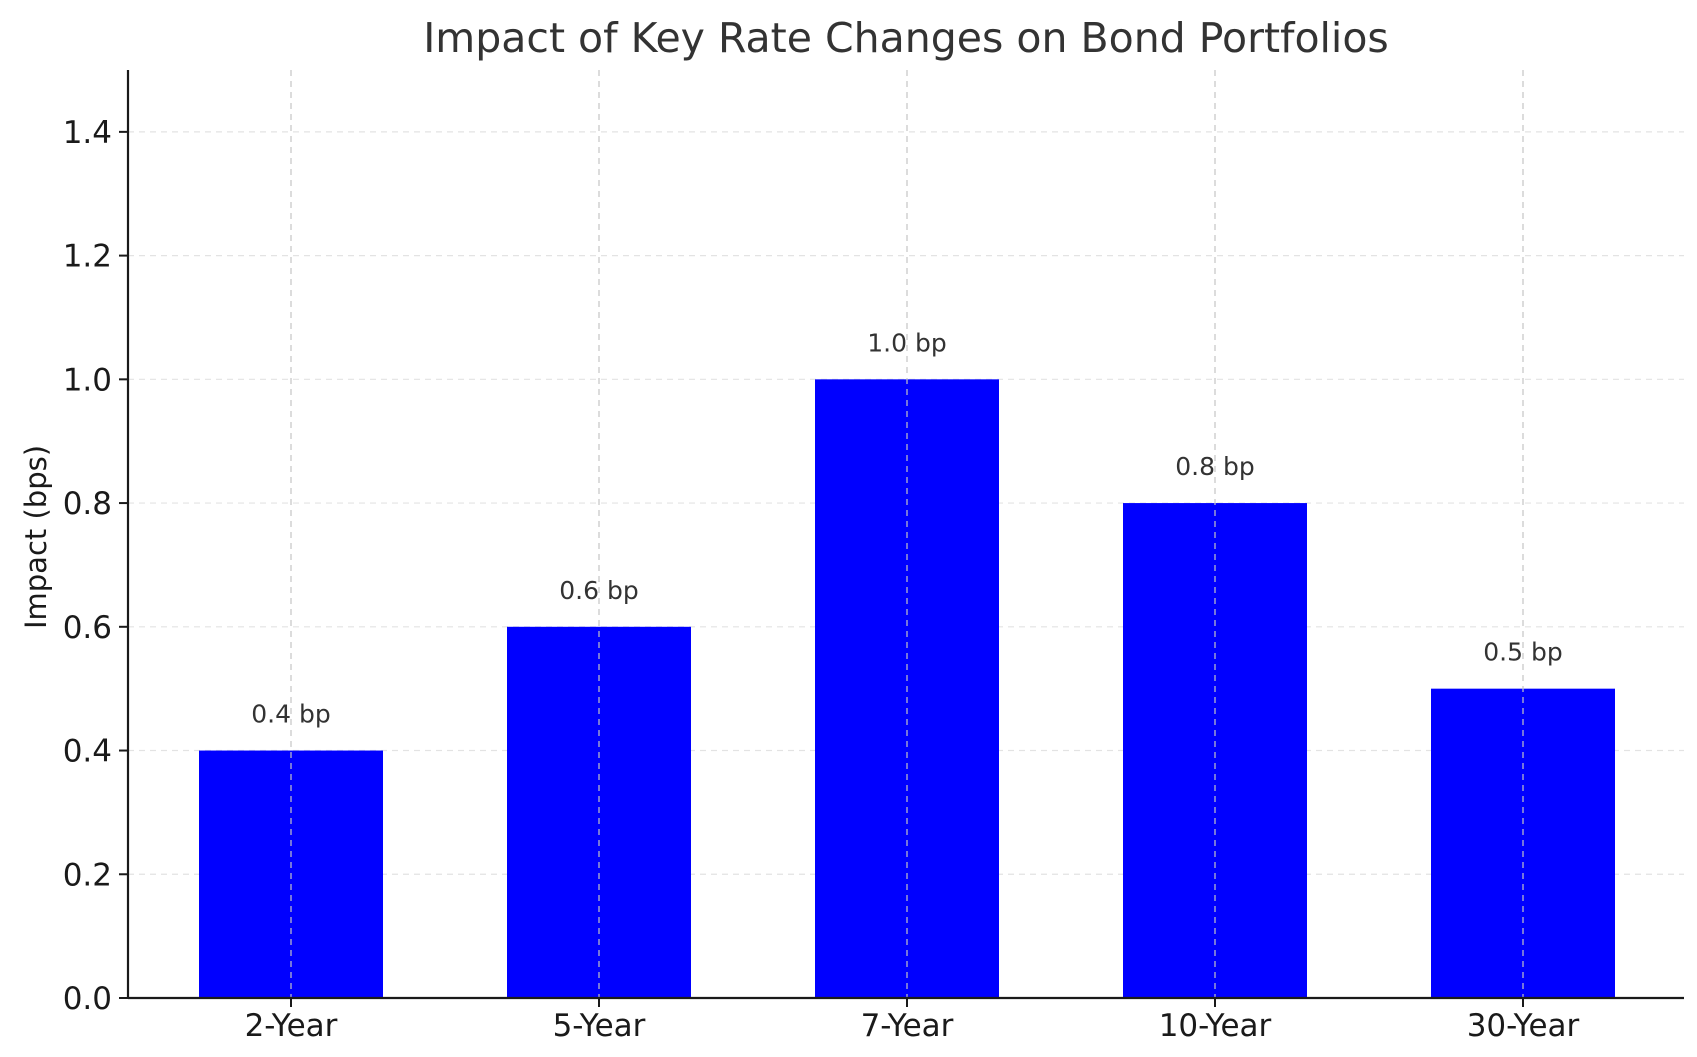  I want to click on y-tick-label: 1.4, so click(87, 133).